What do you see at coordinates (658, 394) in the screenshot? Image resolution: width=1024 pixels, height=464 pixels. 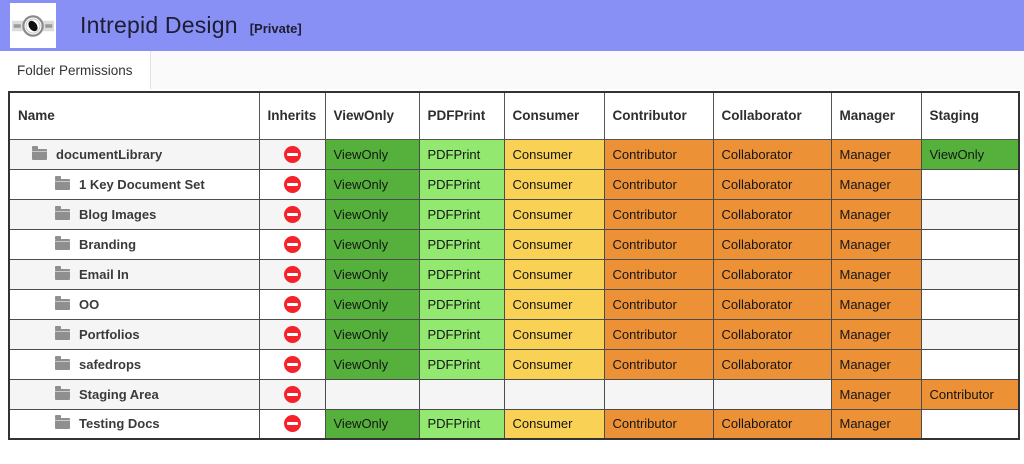 I see `permission-cell-contributor` at bounding box center [658, 394].